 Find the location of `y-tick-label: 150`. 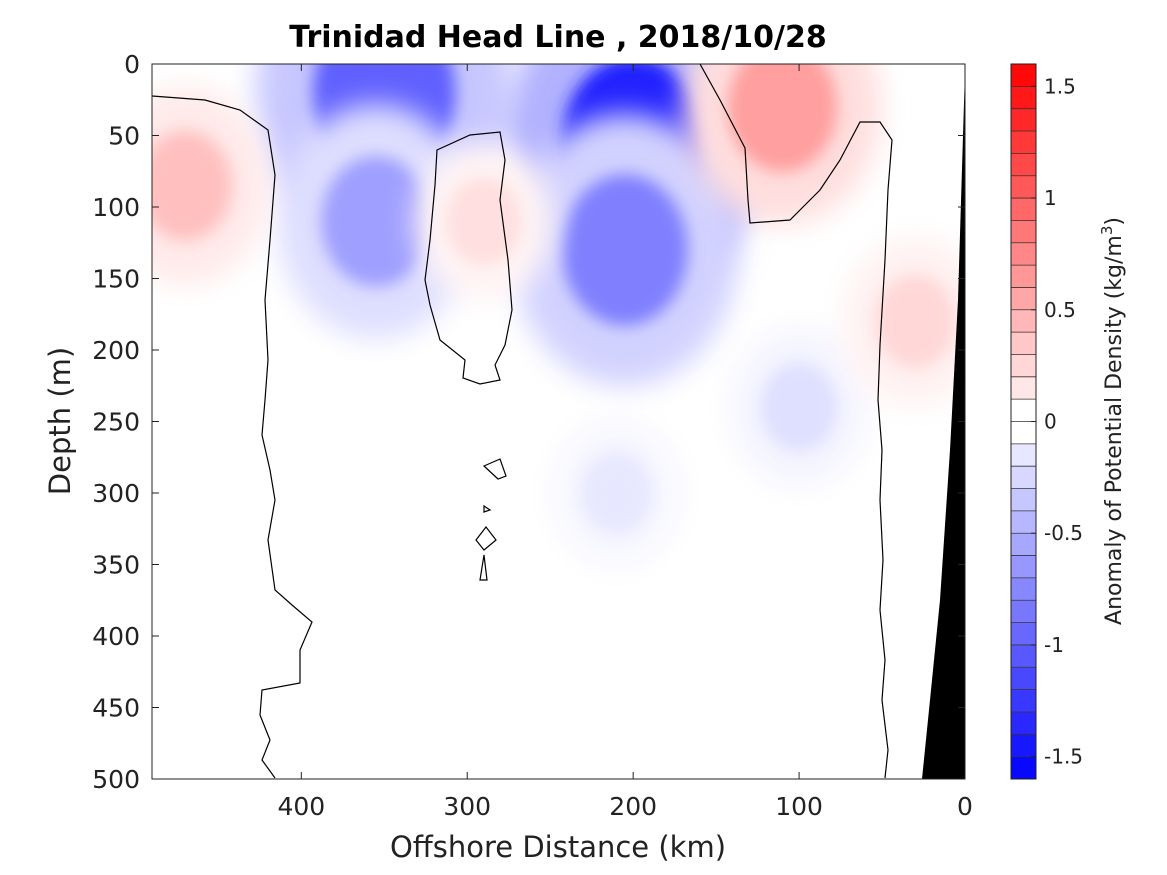

y-tick-label: 150 is located at coordinates (116, 279).